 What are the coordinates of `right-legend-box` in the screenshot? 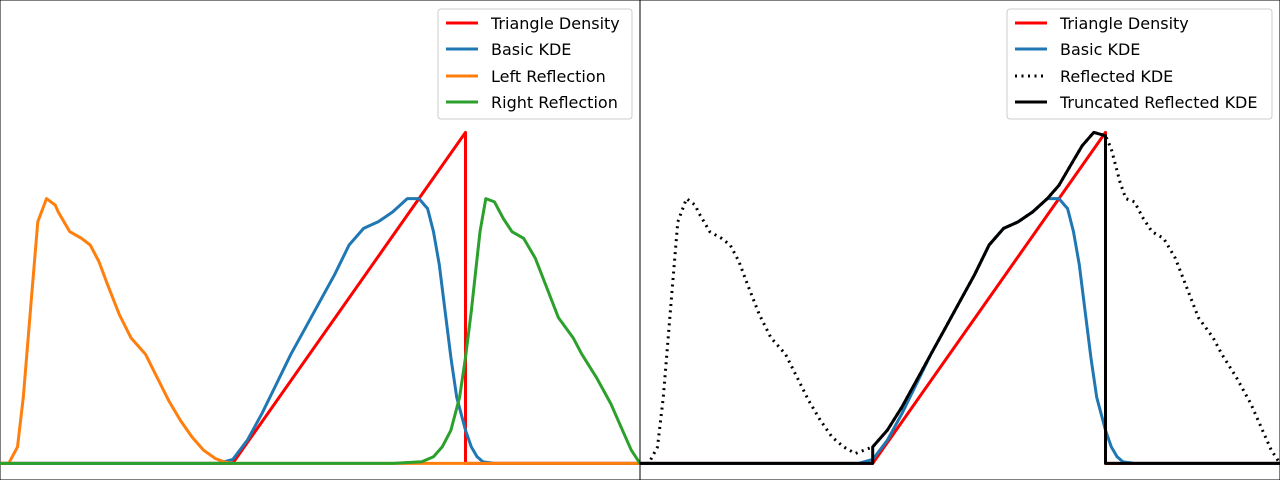 It's located at (1139, 64).